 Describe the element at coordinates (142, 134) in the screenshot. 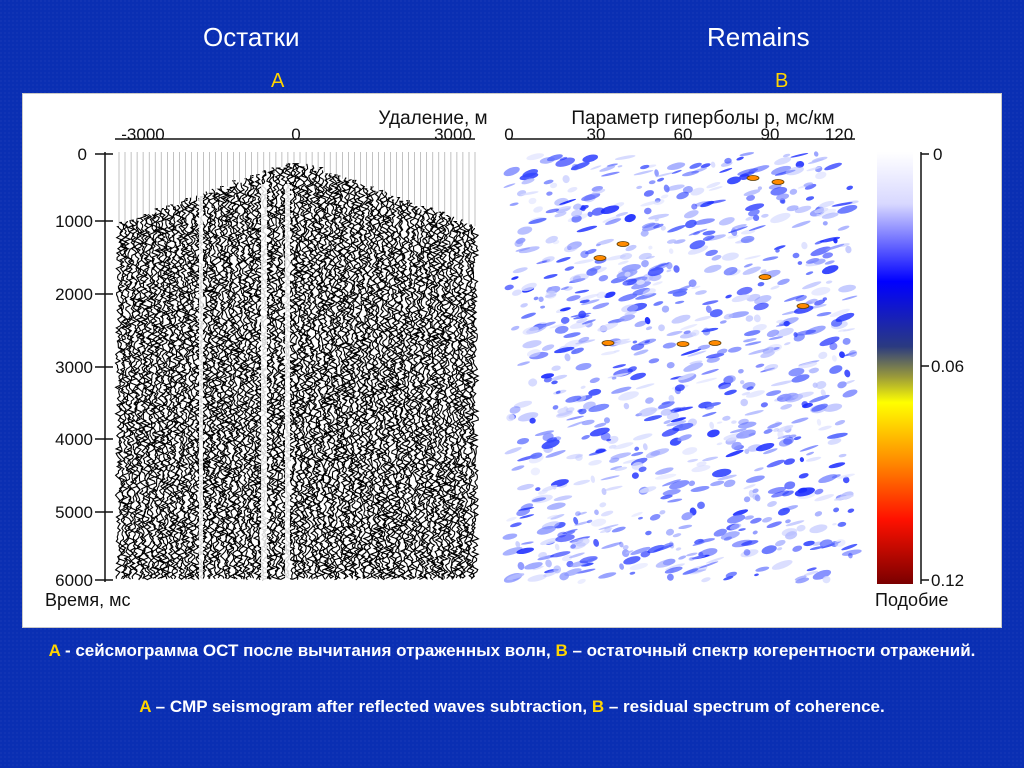

I see `seismogram-x-tick: -3000` at that location.